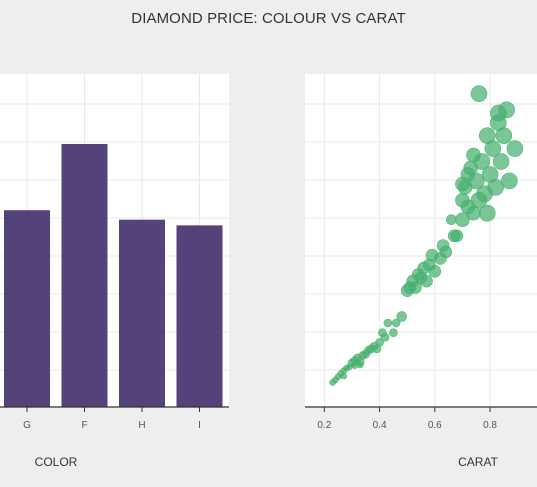 This screenshot has width=537, height=487. What do you see at coordinates (199, 425) in the screenshot?
I see `x-tick-label-I: I` at bounding box center [199, 425].